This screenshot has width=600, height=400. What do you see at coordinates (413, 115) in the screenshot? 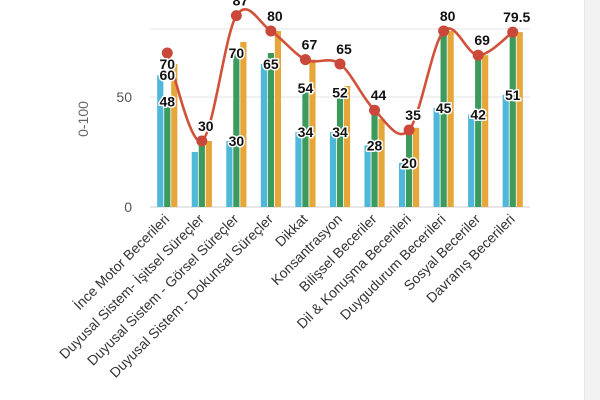
I see `line-data-label: 35` at bounding box center [413, 115].